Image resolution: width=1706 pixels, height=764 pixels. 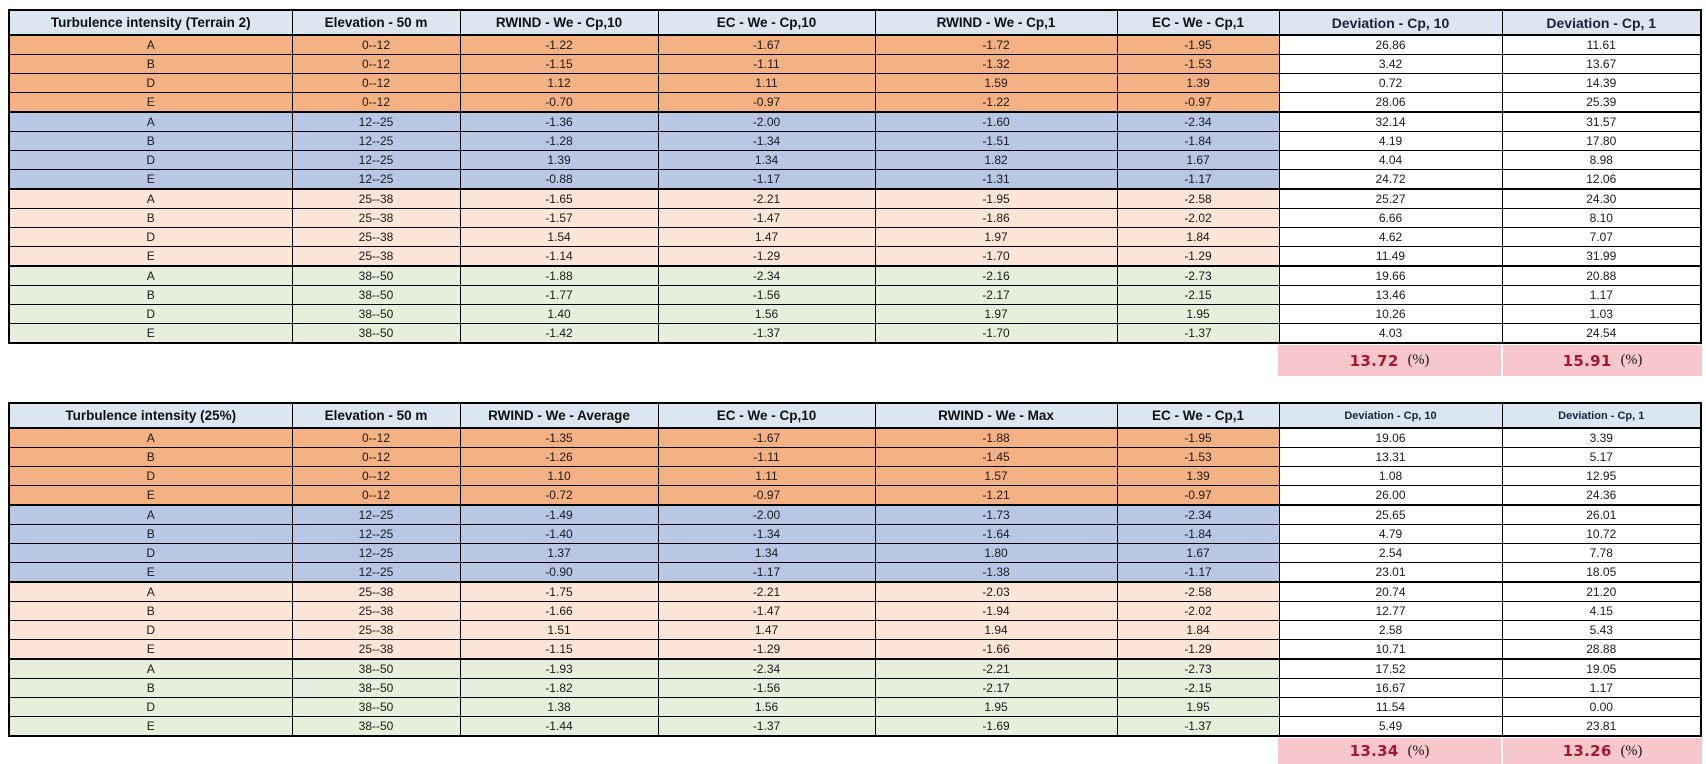 I want to click on value-cell: -1.35, so click(x=559, y=437).